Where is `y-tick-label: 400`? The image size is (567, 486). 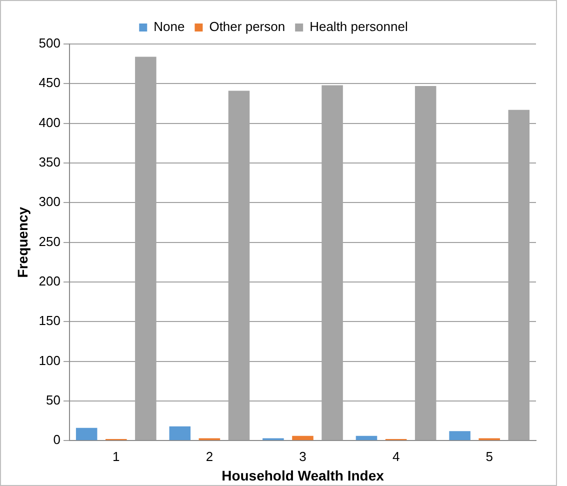 y-tick-label: 400 is located at coordinates (49, 122).